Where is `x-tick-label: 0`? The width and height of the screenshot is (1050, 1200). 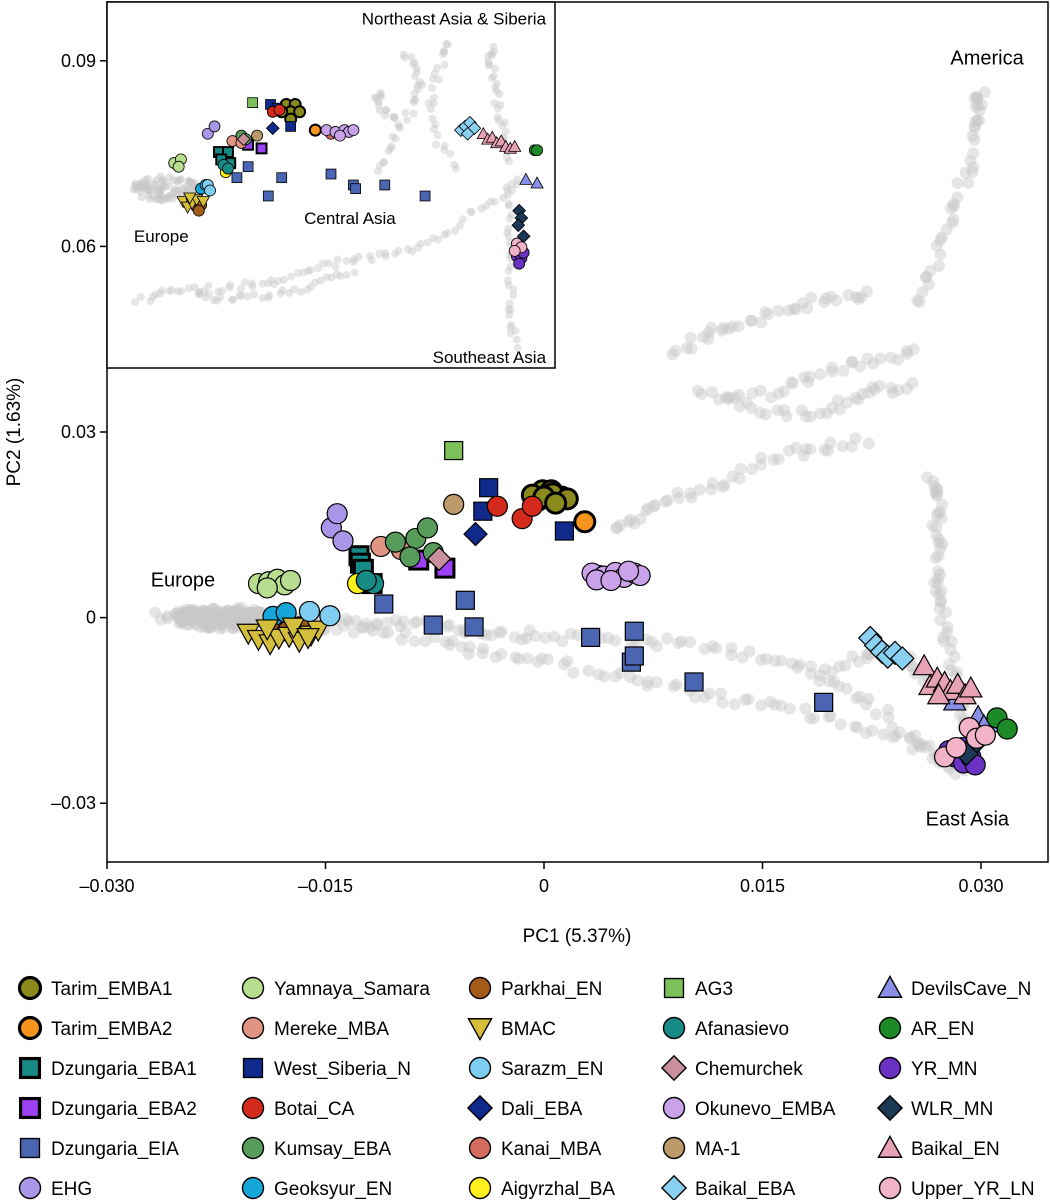
x-tick-label: 0 is located at coordinates (544, 886).